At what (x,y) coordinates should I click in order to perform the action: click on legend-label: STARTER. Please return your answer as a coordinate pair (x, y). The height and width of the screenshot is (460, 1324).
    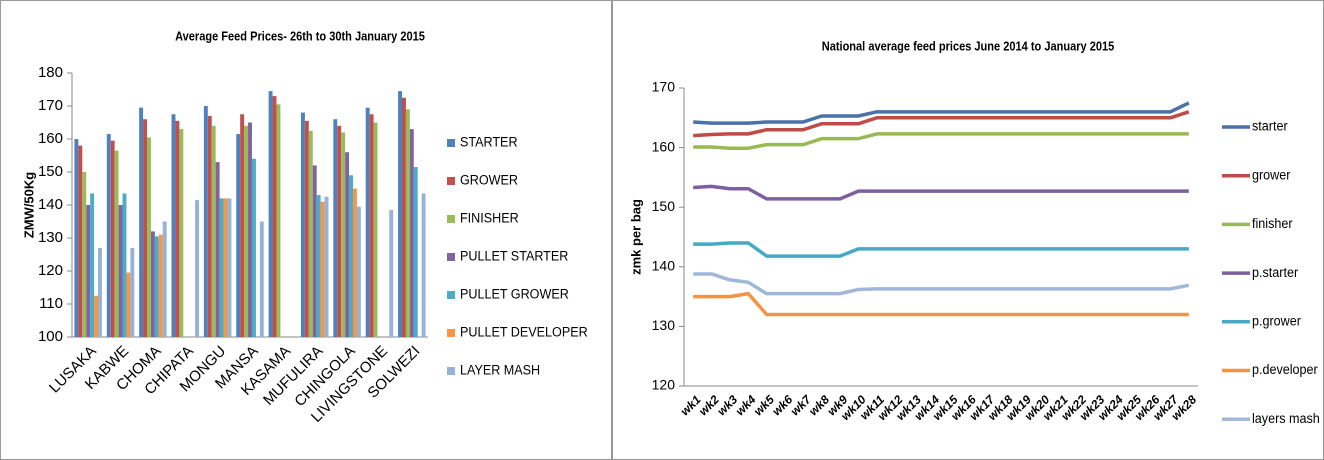
    Looking at the image, I should click on (489, 142).